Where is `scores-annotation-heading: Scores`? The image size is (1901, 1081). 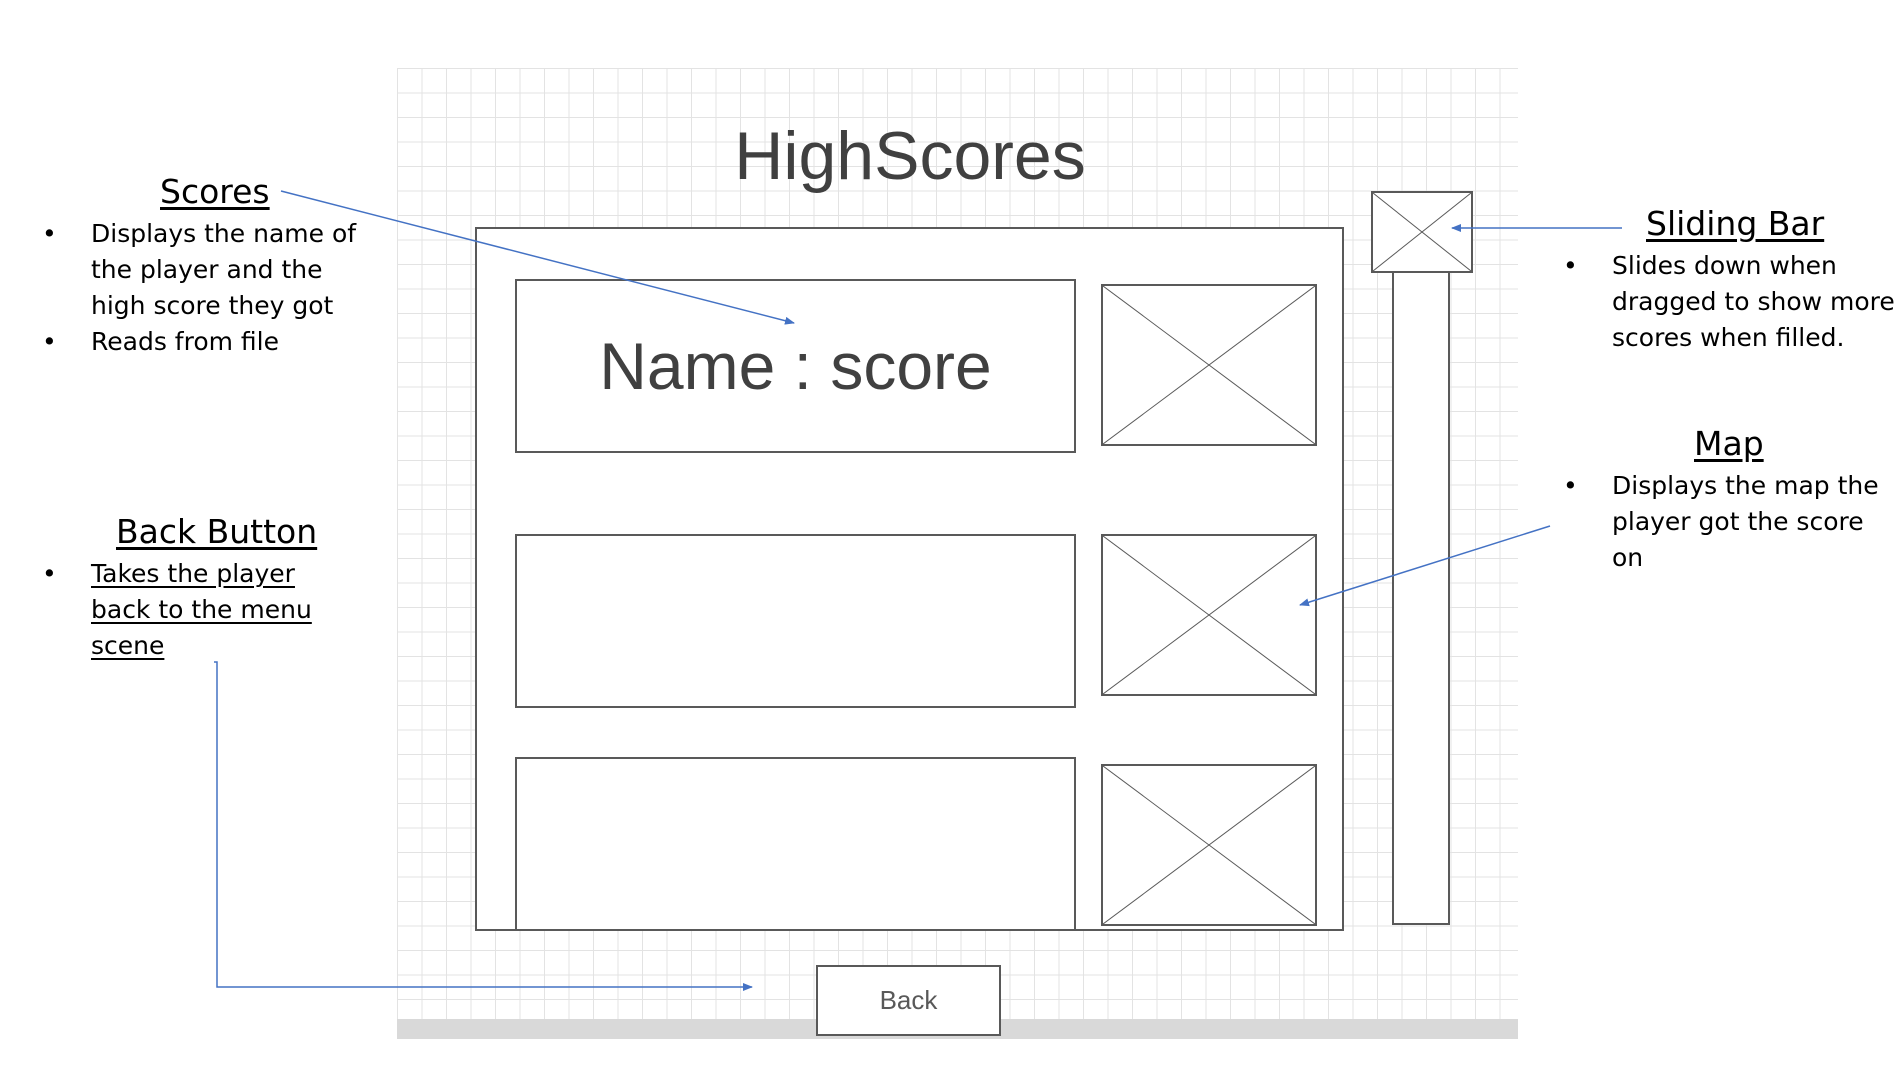
scores-annotation-heading: Scores is located at coordinates (215, 191).